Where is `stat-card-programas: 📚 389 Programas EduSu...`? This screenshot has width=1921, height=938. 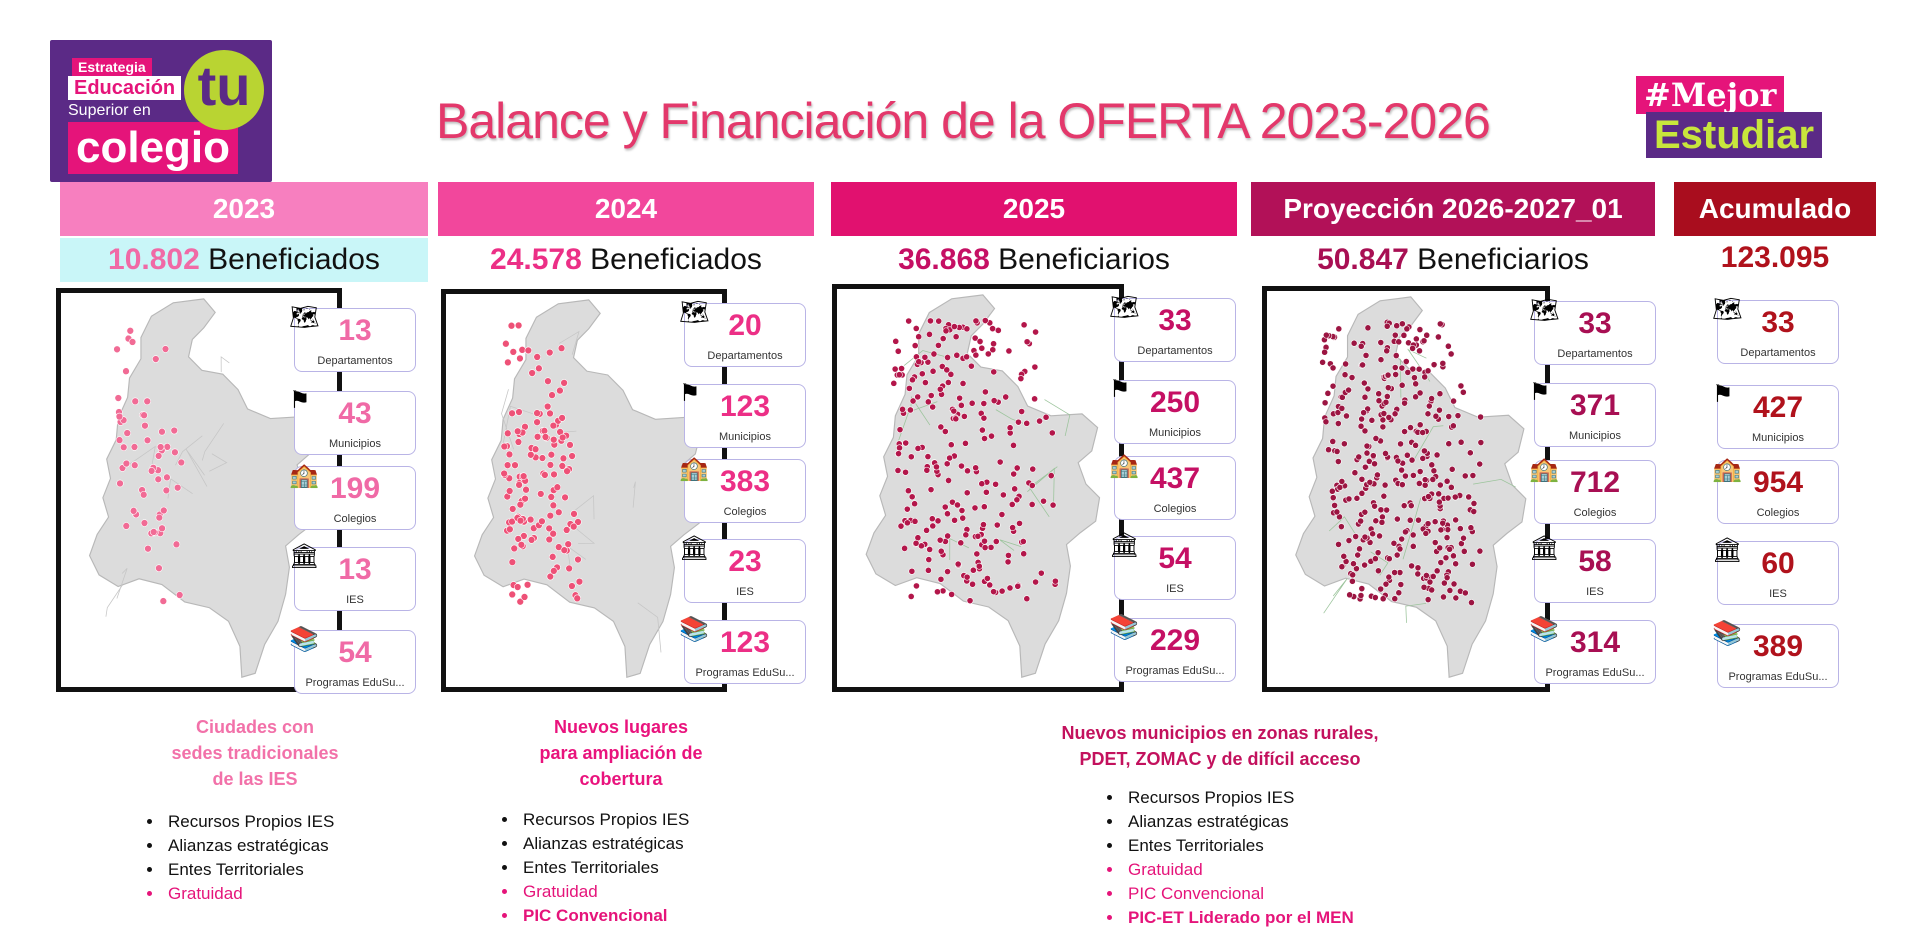 stat-card-programas: 📚 389 Programas EduSu... is located at coordinates (1775, 654).